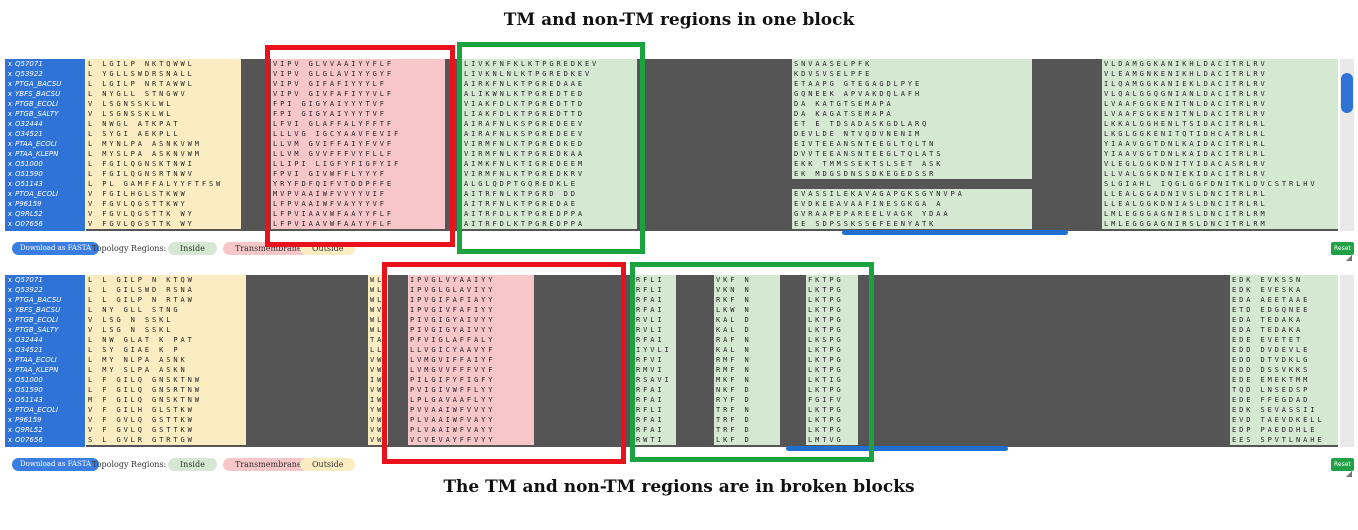 This screenshot has height=530, width=1358. Describe the element at coordinates (912, 84) in the screenshot. I see `inside-segment: ETAAPG GTEGAGDLPYE` at that location.